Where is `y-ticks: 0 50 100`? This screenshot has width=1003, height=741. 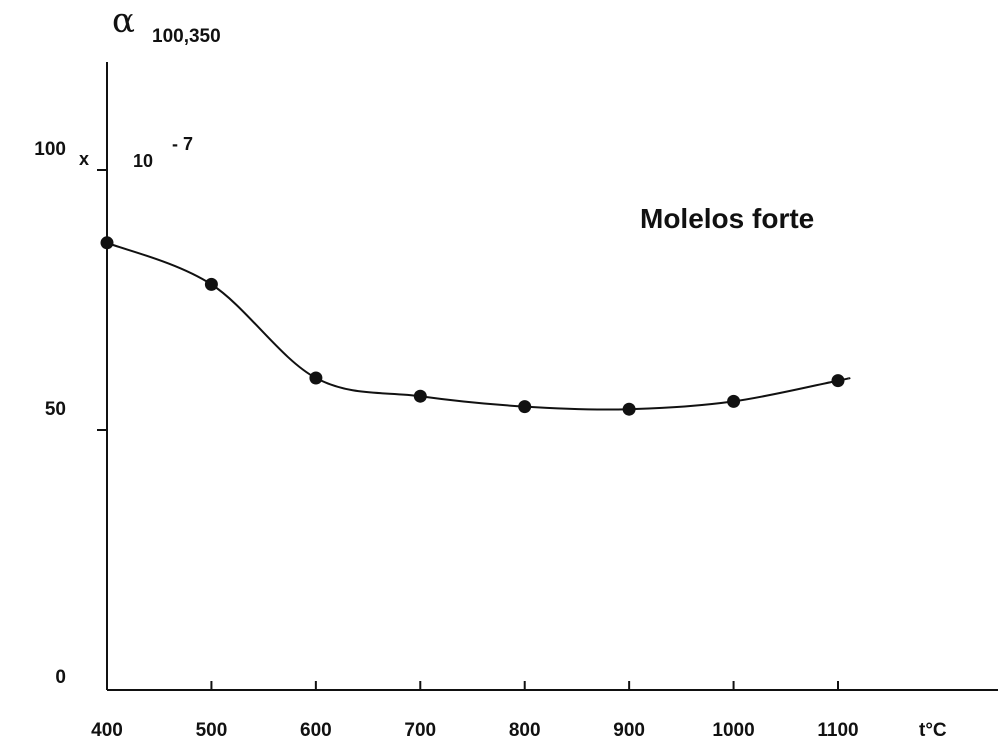 y-ticks: 0 50 100 is located at coordinates (70, 413).